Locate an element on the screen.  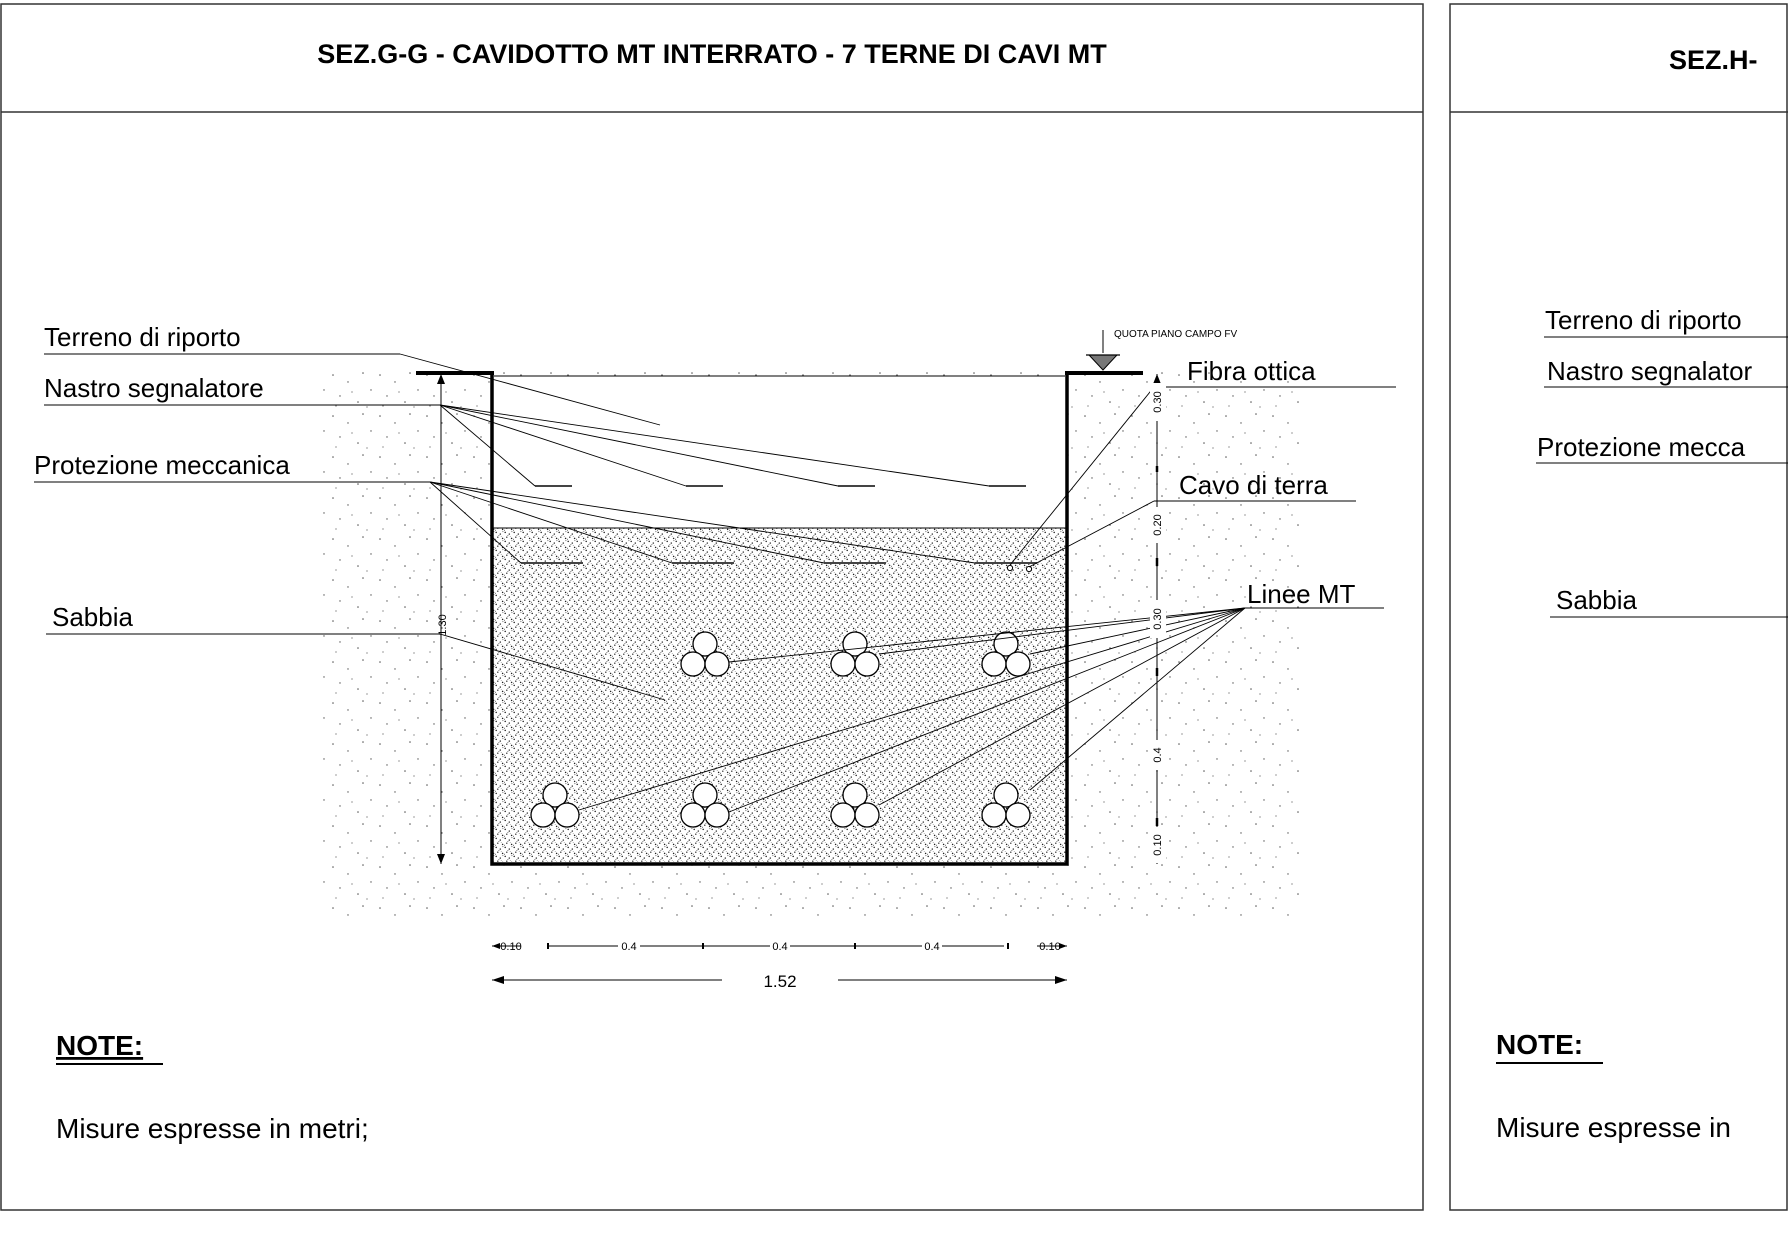
dim-total-depth: 1.30 is located at coordinates (443, 624).